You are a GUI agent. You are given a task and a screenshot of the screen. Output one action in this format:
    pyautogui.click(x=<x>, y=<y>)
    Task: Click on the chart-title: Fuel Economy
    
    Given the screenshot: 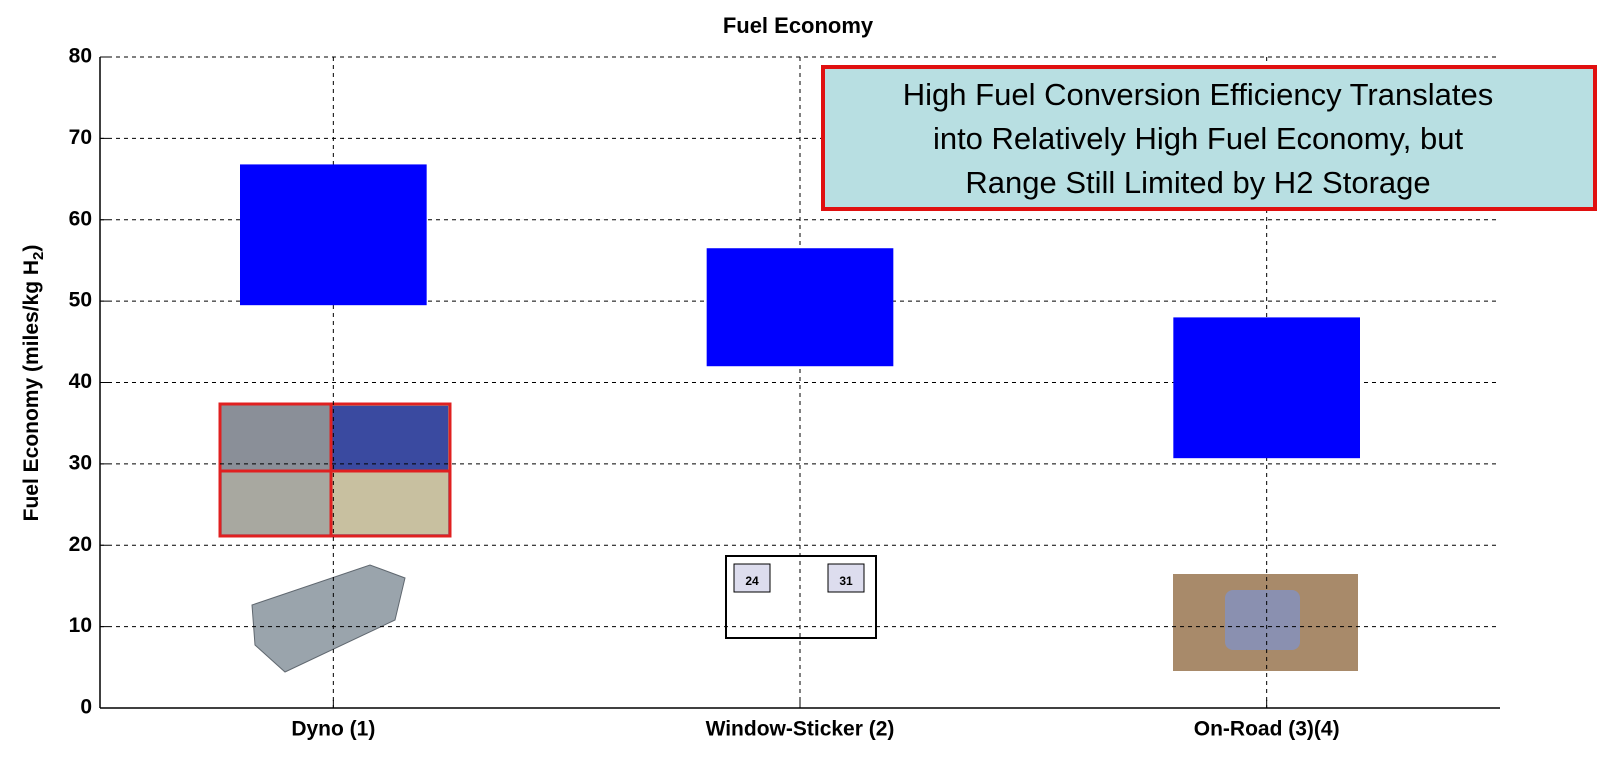 What is the action you would take?
    pyautogui.click(x=798, y=25)
    